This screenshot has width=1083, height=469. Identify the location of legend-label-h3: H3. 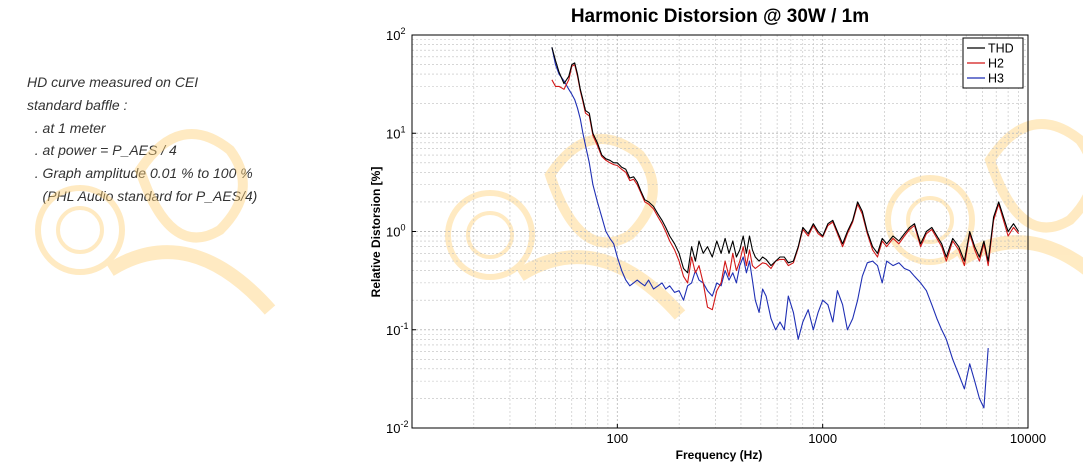
(996, 79).